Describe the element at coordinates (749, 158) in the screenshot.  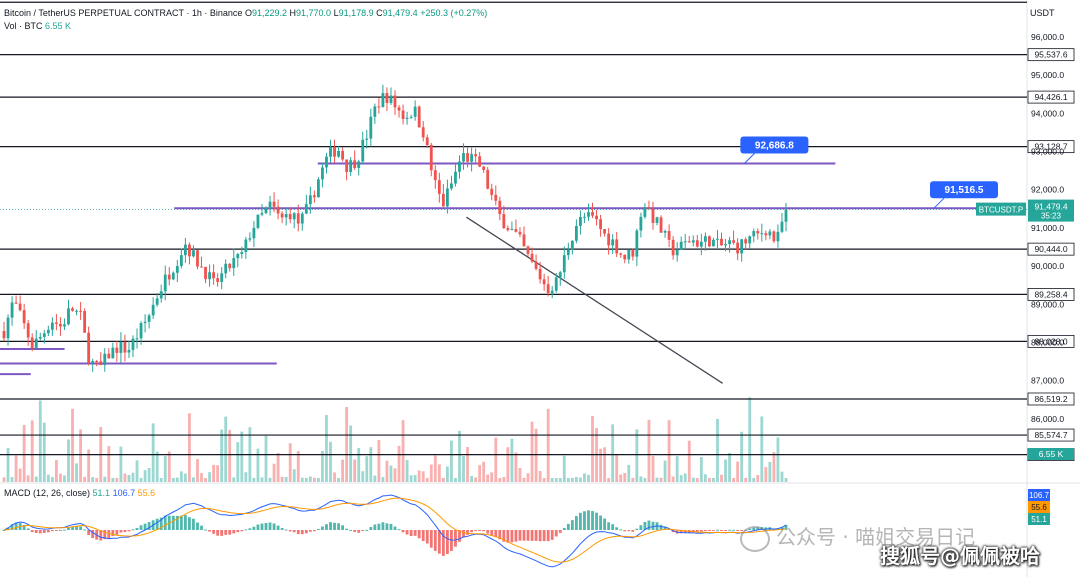
I see `price-callout-pointer` at that location.